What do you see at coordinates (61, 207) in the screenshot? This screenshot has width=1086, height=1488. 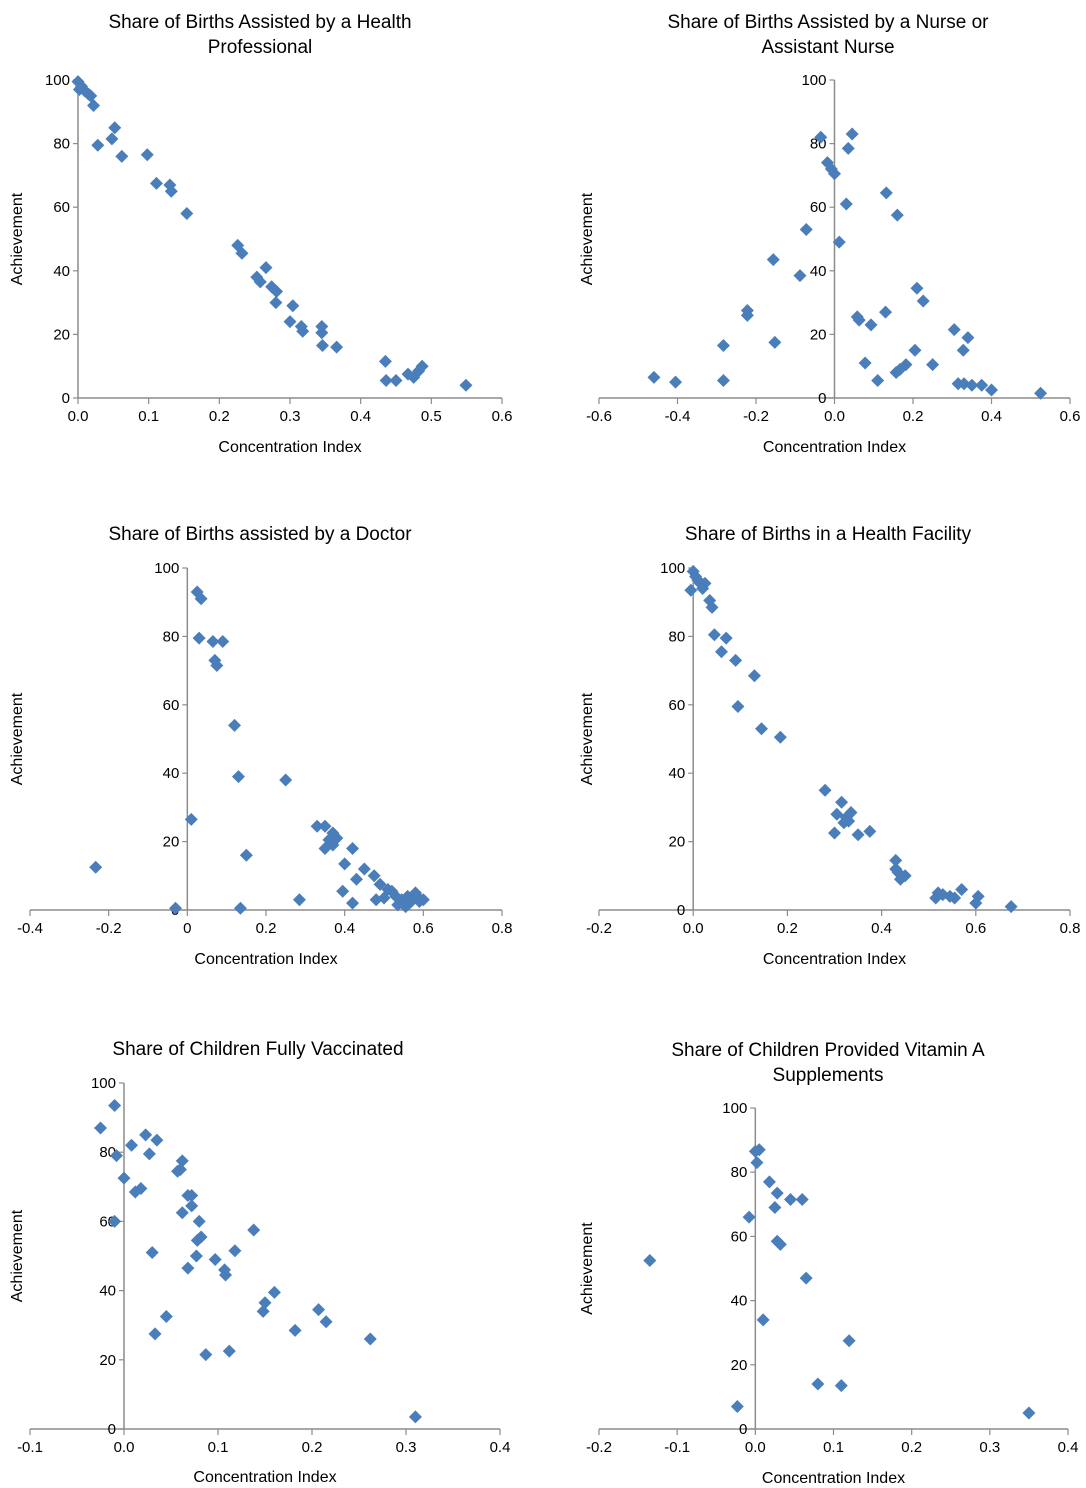 I see `y-tick-label: 60` at bounding box center [61, 207].